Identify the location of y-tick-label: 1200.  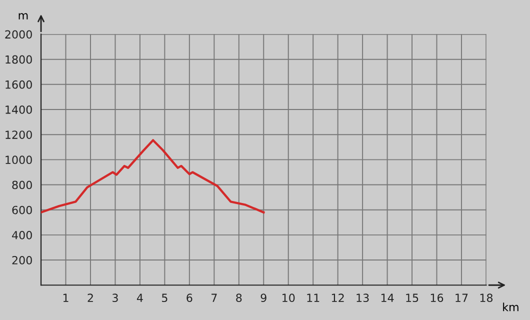
(19, 134).